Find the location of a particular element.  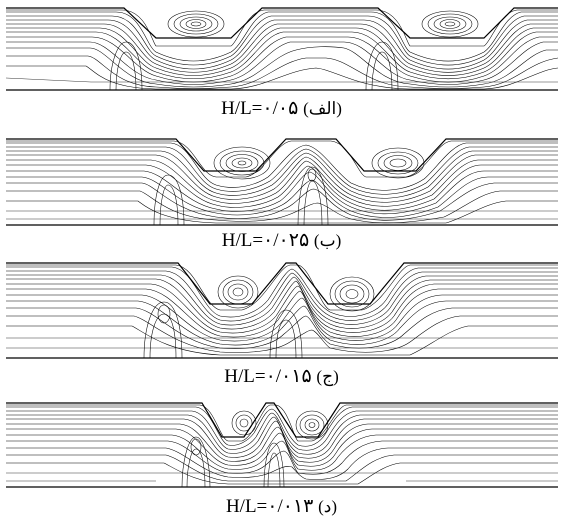

vortex-d1 is located at coordinates (244, 423).